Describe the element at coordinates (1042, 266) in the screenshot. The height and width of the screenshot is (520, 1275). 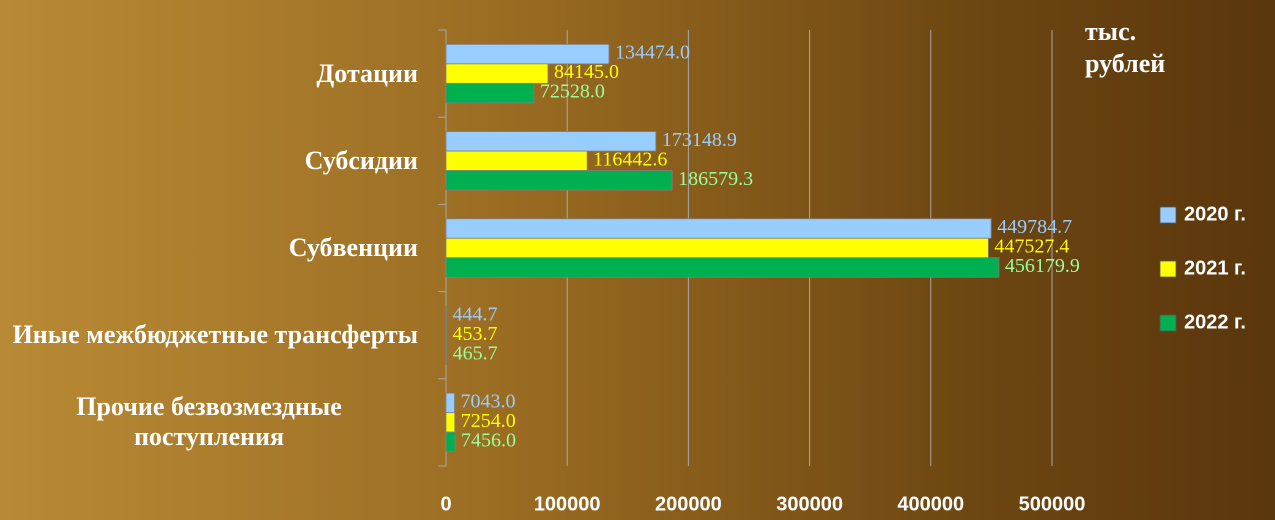
I see `value-label: 456179.9` at that location.